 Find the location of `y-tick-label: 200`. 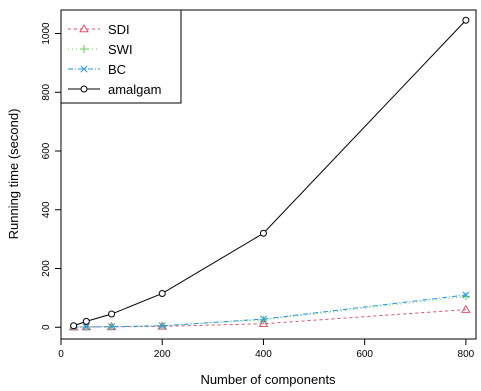

y-tick-label: 200 is located at coordinates (46, 268).